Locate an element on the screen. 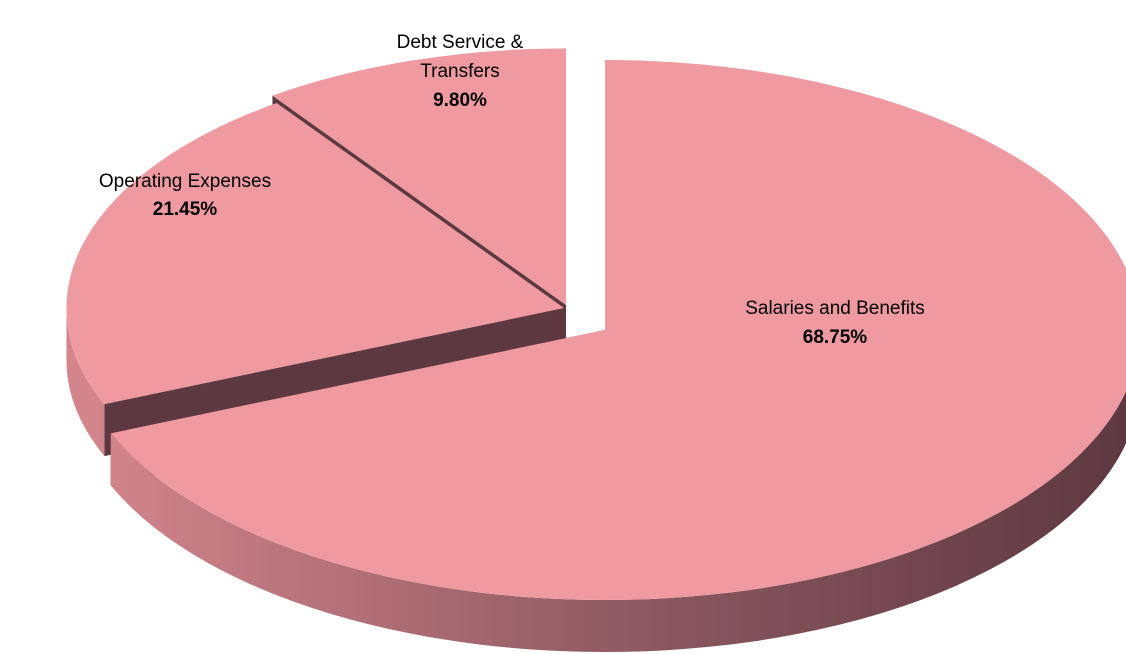 This screenshot has width=1126, height=654. slice-value-debt-service: 9.80% is located at coordinates (460, 100).